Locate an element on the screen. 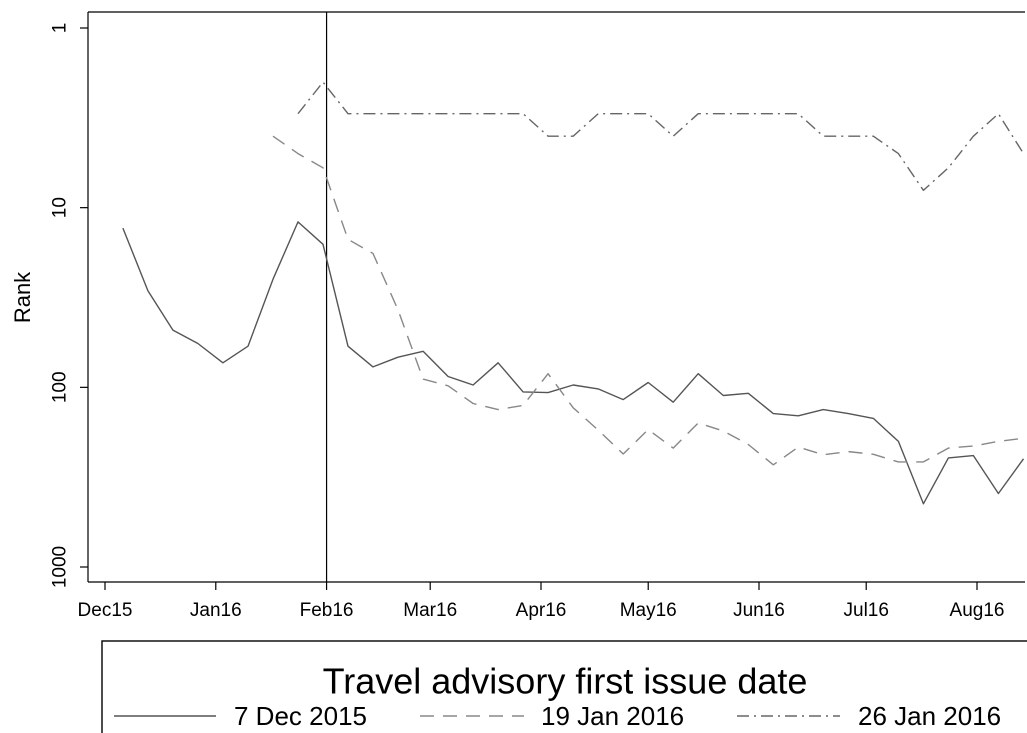  x-tick-label: Dec15 is located at coordinates (105, 610).